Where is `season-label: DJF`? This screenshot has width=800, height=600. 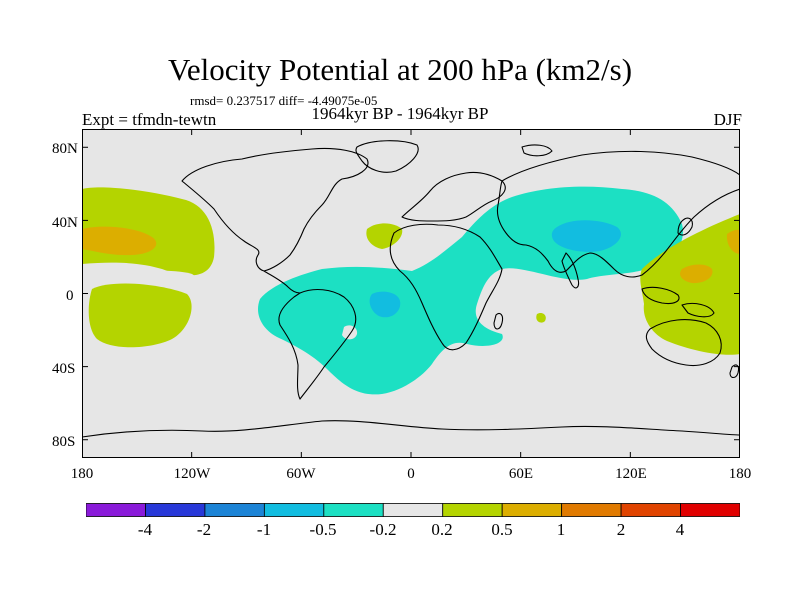 season-label: DJF is located at coordinates (727, 119).